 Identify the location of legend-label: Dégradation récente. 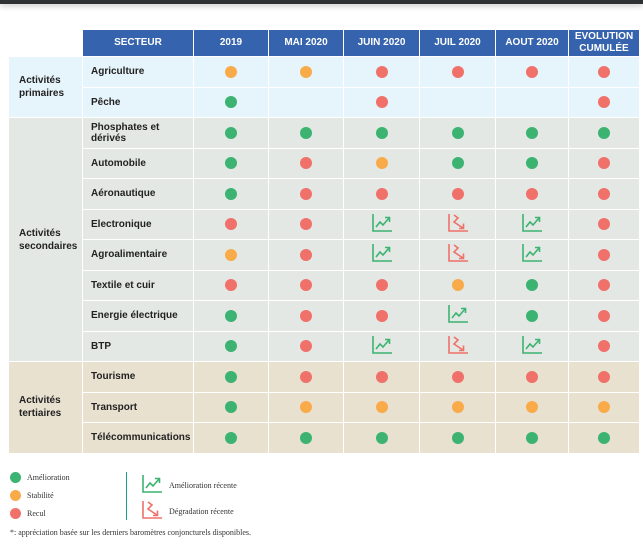
(201, 511).